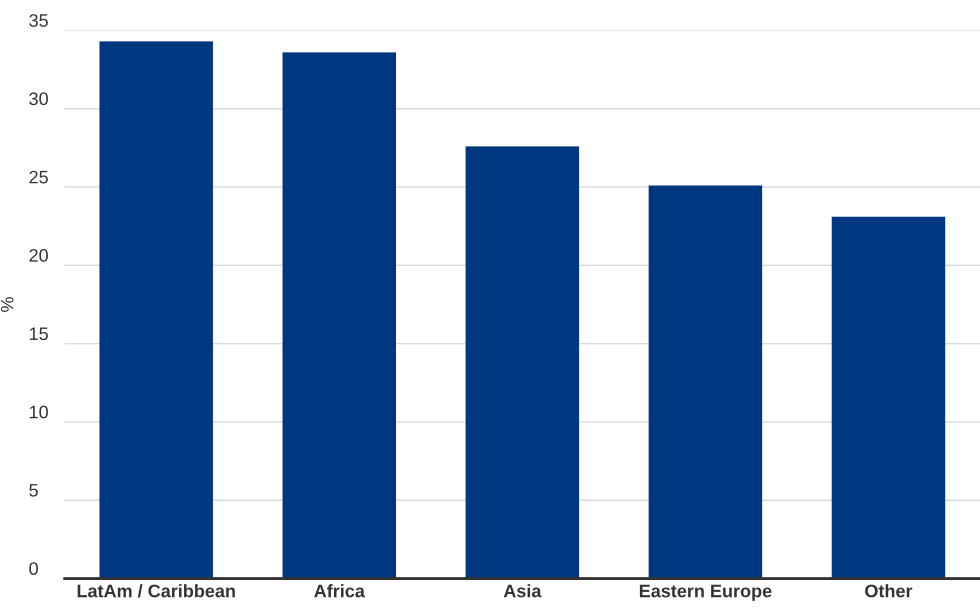  I want to click on y-tick-label: 30, so click(38, 99).